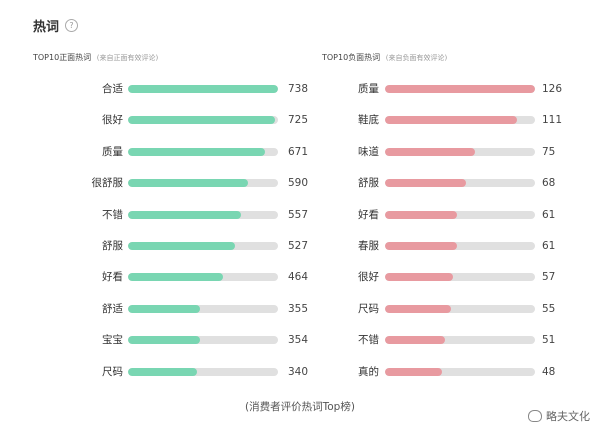  What do you see at coordinates (298, 214) in the screenshot?
I see `hotword-count: 557` at bounding box center [298, 214].